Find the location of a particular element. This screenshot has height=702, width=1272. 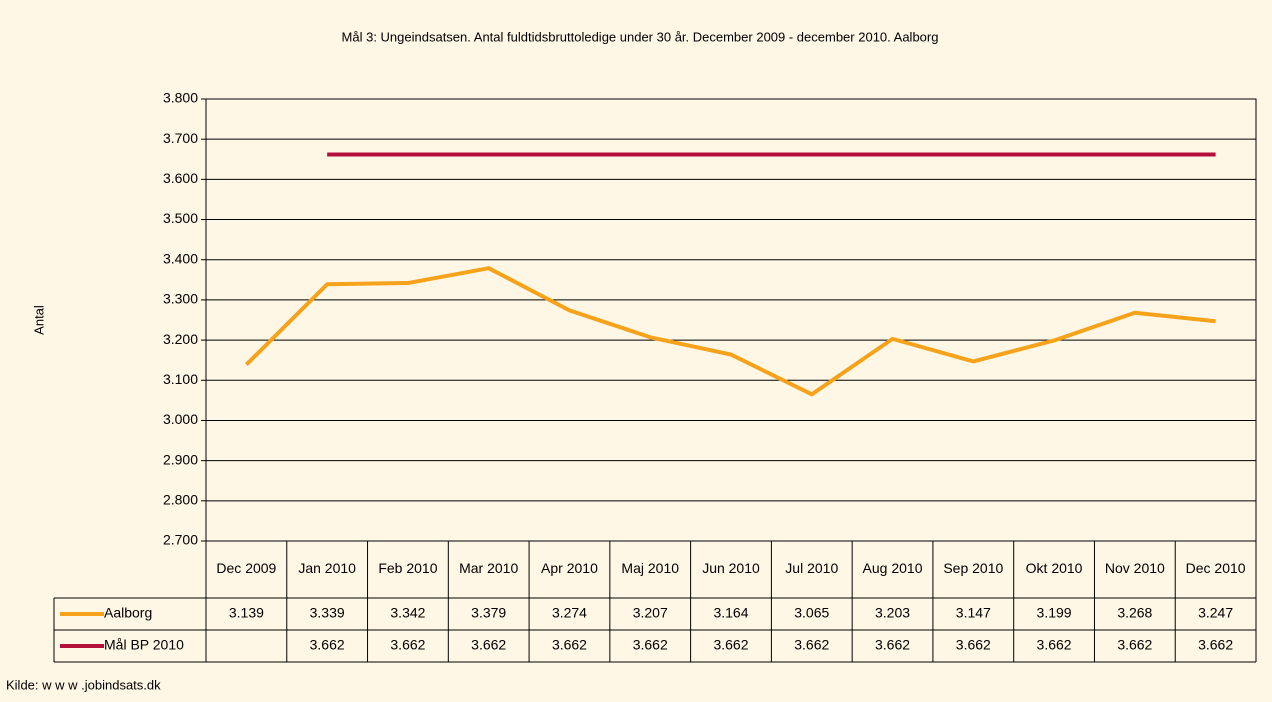

x-tick-label: Dec 2010 is located at coordinates (1216, 568).